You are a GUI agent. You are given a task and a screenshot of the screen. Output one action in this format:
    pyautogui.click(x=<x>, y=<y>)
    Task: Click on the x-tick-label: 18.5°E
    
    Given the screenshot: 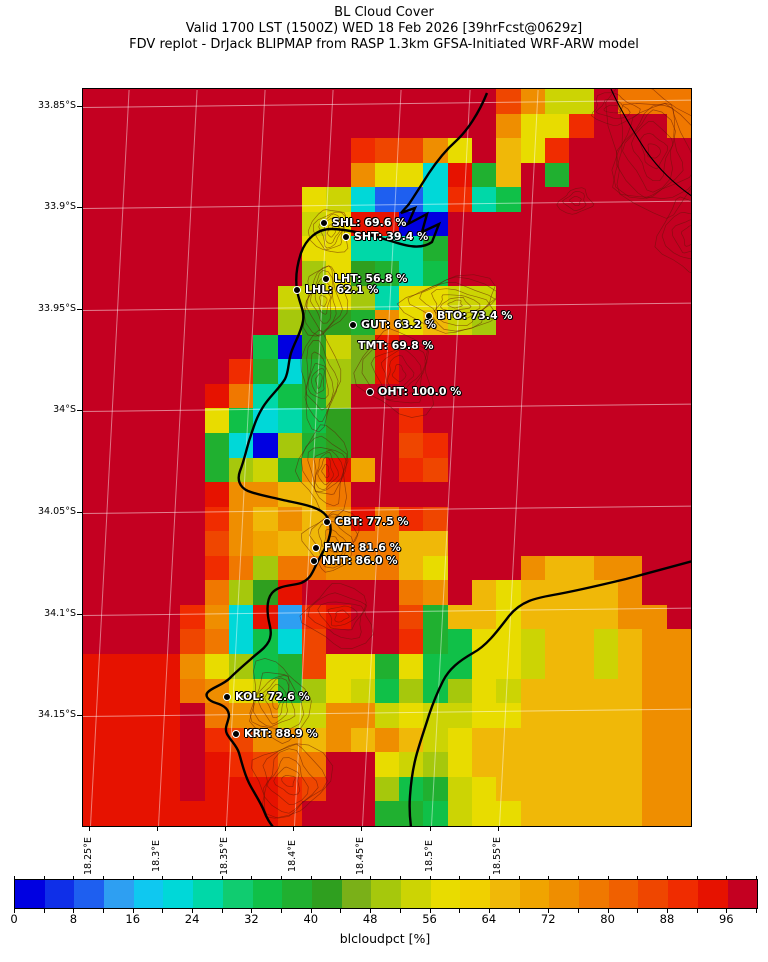 What is the action you would take?
    pyautogui.click(x=429, y=856)
    